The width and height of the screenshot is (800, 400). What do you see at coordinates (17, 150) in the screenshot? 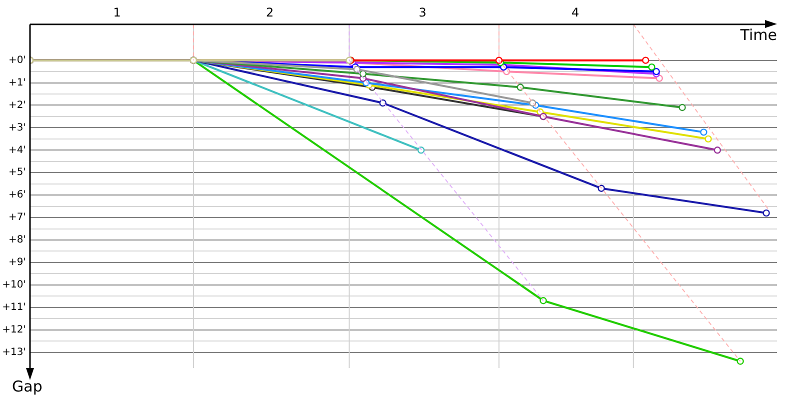
I see `y-tick-label: +4'` at bounding box center [17, 150].